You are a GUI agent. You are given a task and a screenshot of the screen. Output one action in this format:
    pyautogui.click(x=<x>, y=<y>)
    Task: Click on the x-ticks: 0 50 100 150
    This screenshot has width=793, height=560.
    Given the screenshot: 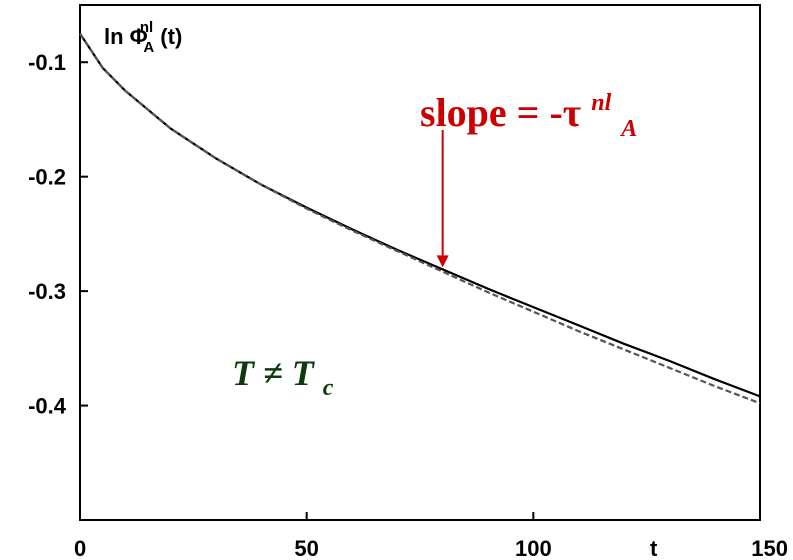 What is the action you would take?
    pyautogui.click(x=431, y=536)
    